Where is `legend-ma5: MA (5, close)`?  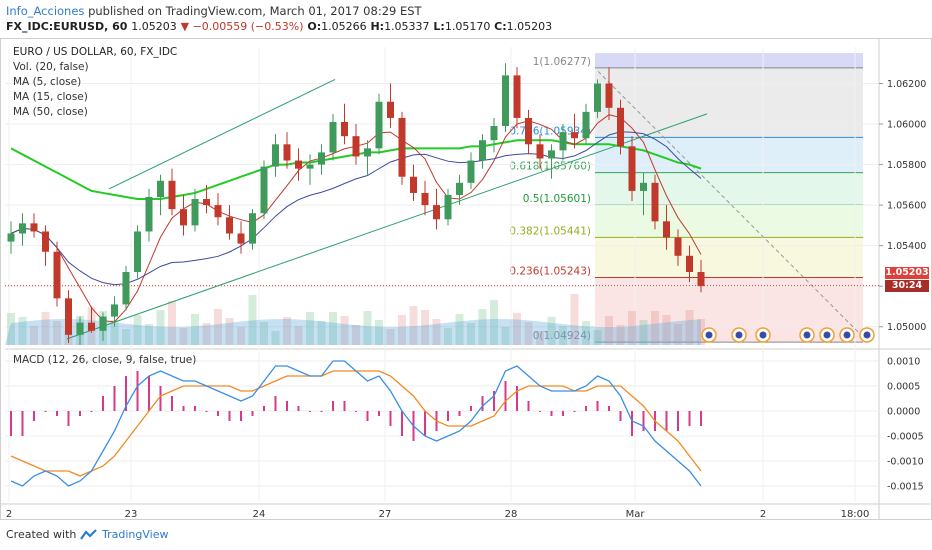
legend-ma5: MA (5, close) is located at coordinates (47, 82).